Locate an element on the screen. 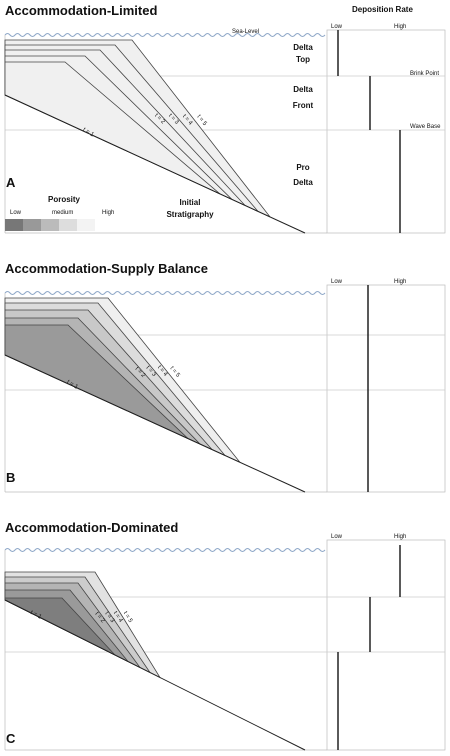 The image size is (450, 756). porosity-medium: medium is located at coordinates (62, 213).